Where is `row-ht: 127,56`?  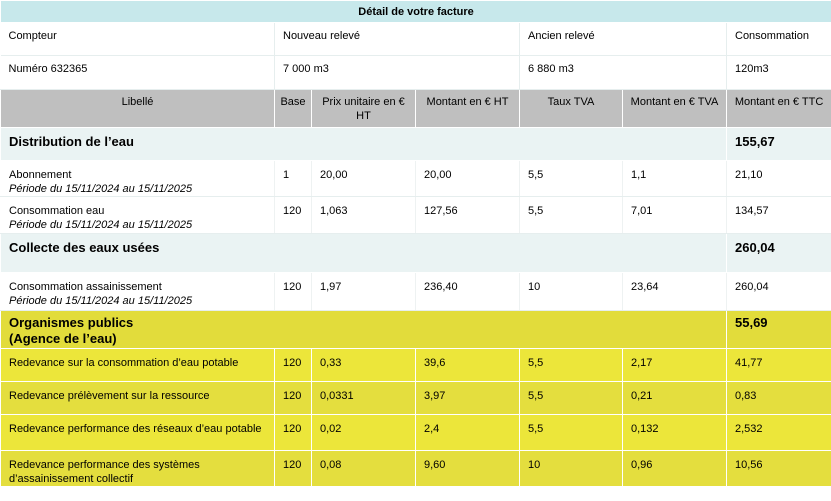 row-ht: 127,56 is located at coordinates (467, 215).